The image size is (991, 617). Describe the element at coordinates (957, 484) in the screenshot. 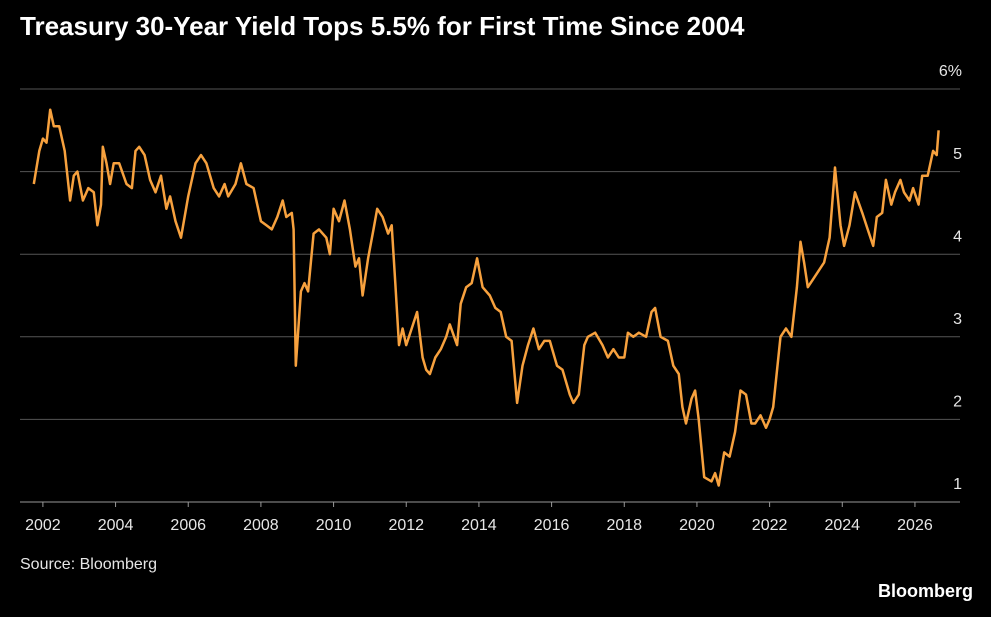

I see `y-tick-label: 1` at that location.